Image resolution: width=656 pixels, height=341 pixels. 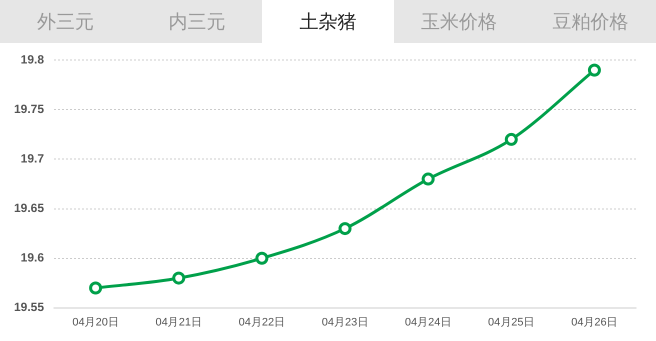 I want to click on x-tick-label: 04月21日, so click(x=178, y=322).